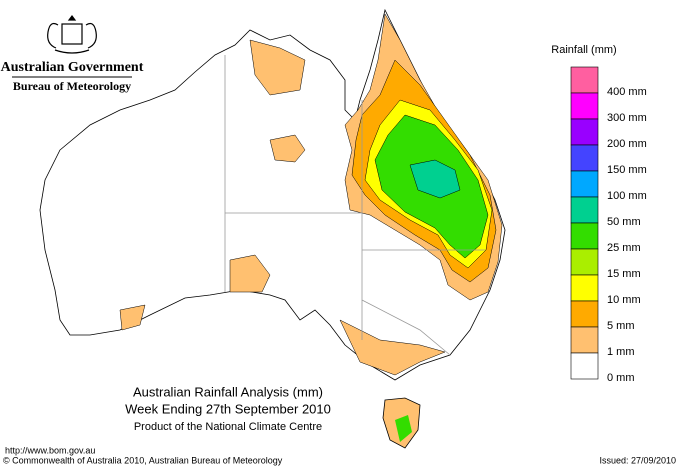  I want to click on legend-label: 400 mm, so click(627, 92).